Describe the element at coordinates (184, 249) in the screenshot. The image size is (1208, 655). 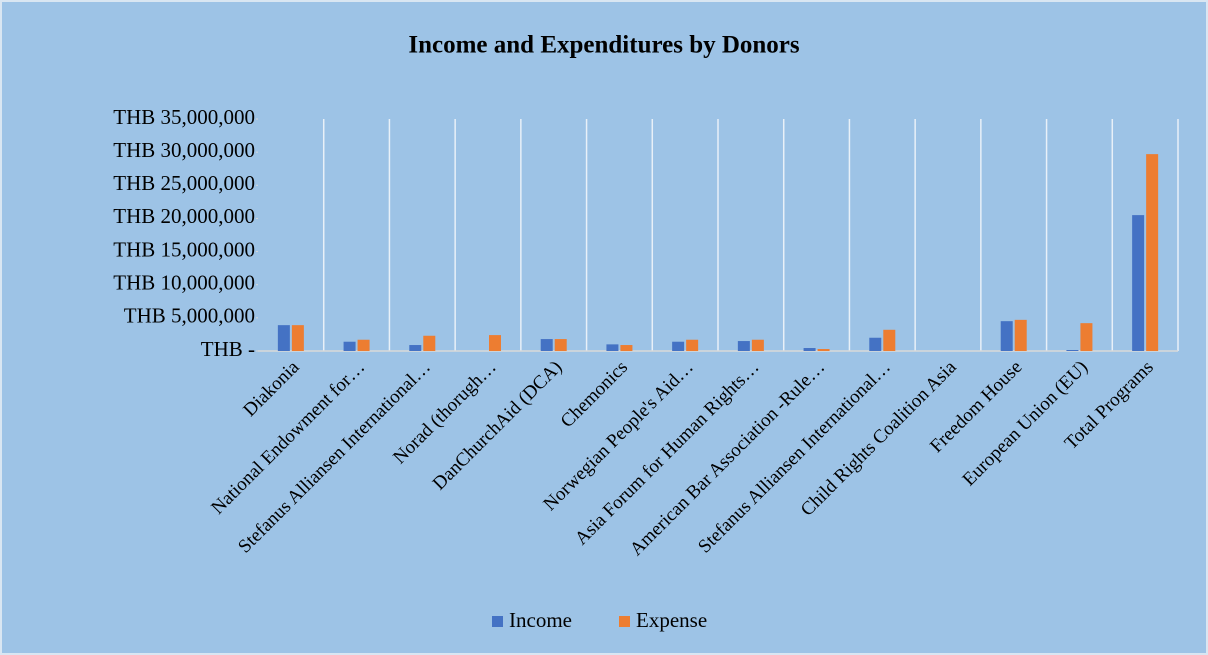
I see `y-tick-label: THB 15,000,000` at that location.